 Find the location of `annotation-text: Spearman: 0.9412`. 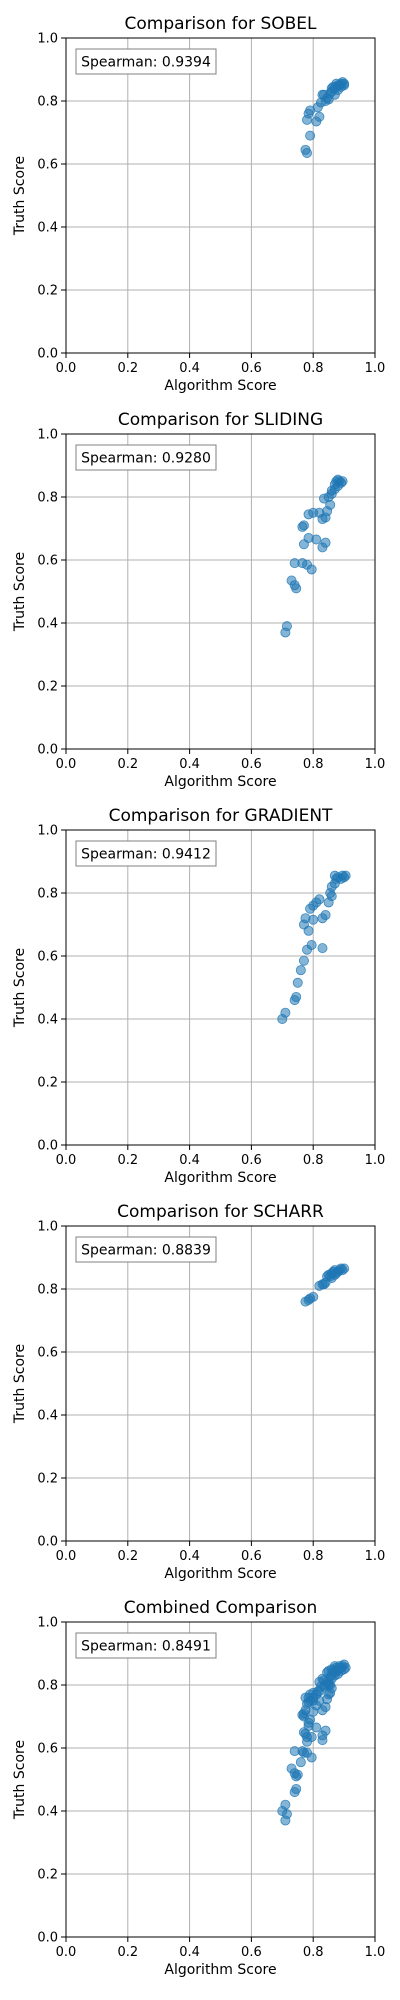

annotation-text: Spearman: 0.9412 is located at coordinates (146, 855).